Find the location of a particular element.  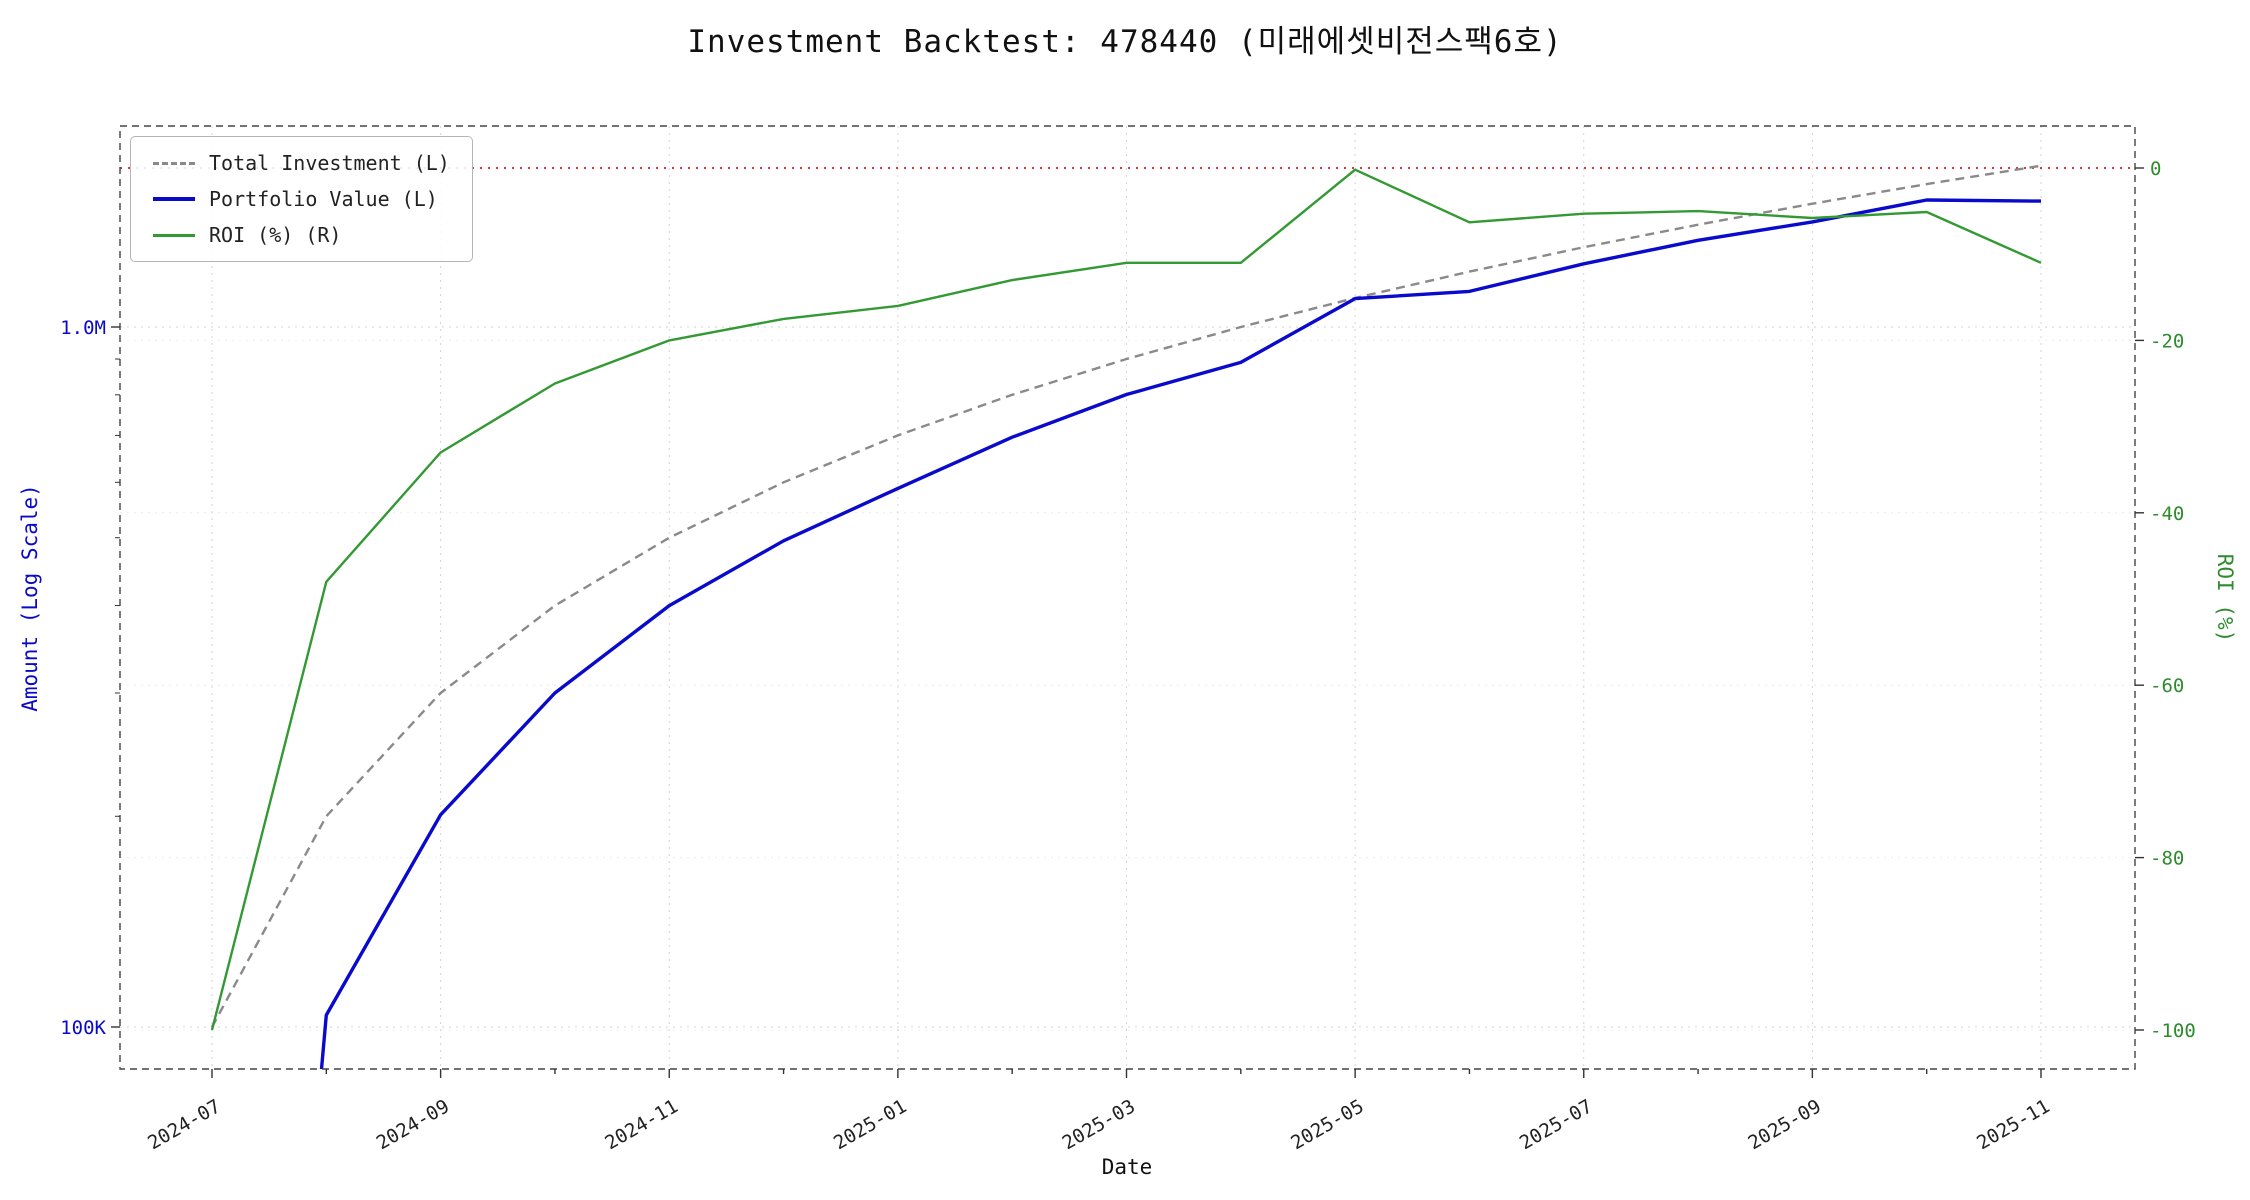

left-tick-label: 100K is located at coordinates (83, 1028).